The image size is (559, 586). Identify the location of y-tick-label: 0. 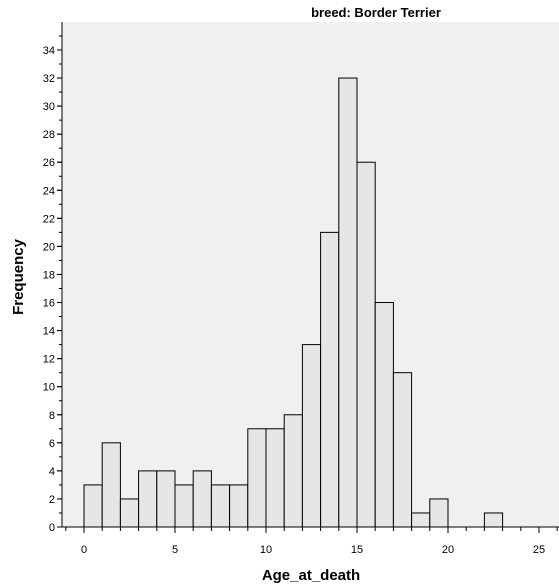
(52, 528).